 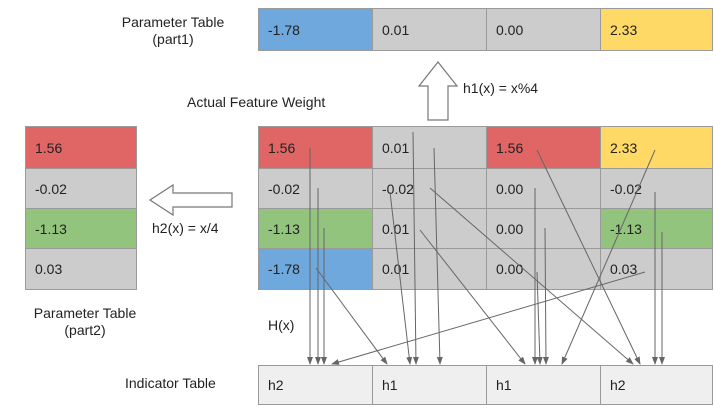 What do you see at coordinates (85, 313) in the screenshot?
I see `parameter-table-part2-label-line1: Parameter Table` at bounding box center [85, 313].